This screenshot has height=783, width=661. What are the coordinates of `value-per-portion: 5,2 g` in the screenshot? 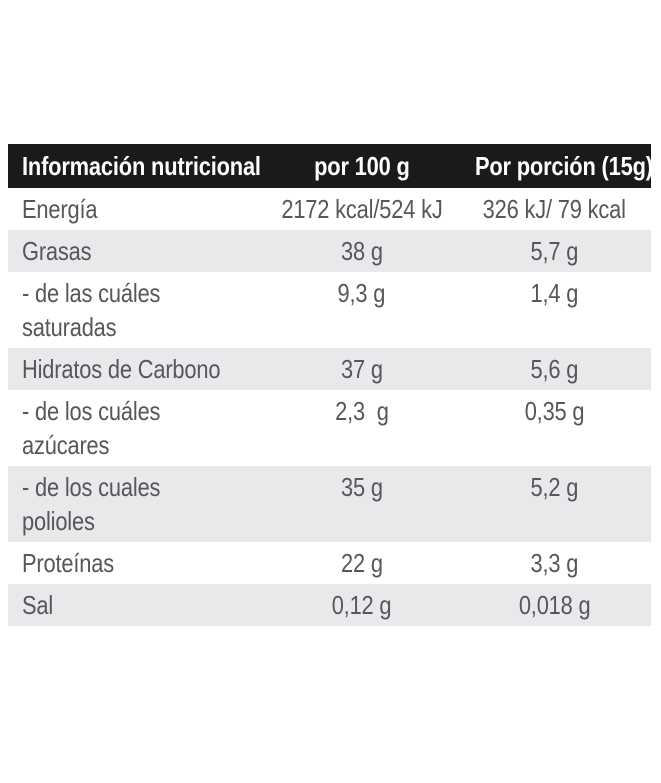 It's located at (554, 487).